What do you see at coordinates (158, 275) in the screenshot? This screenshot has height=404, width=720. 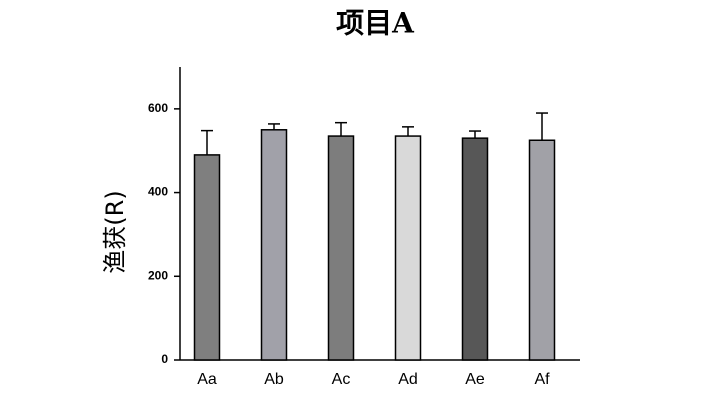 I see `y-tick-label: 200` at bounding box center [158, 275].